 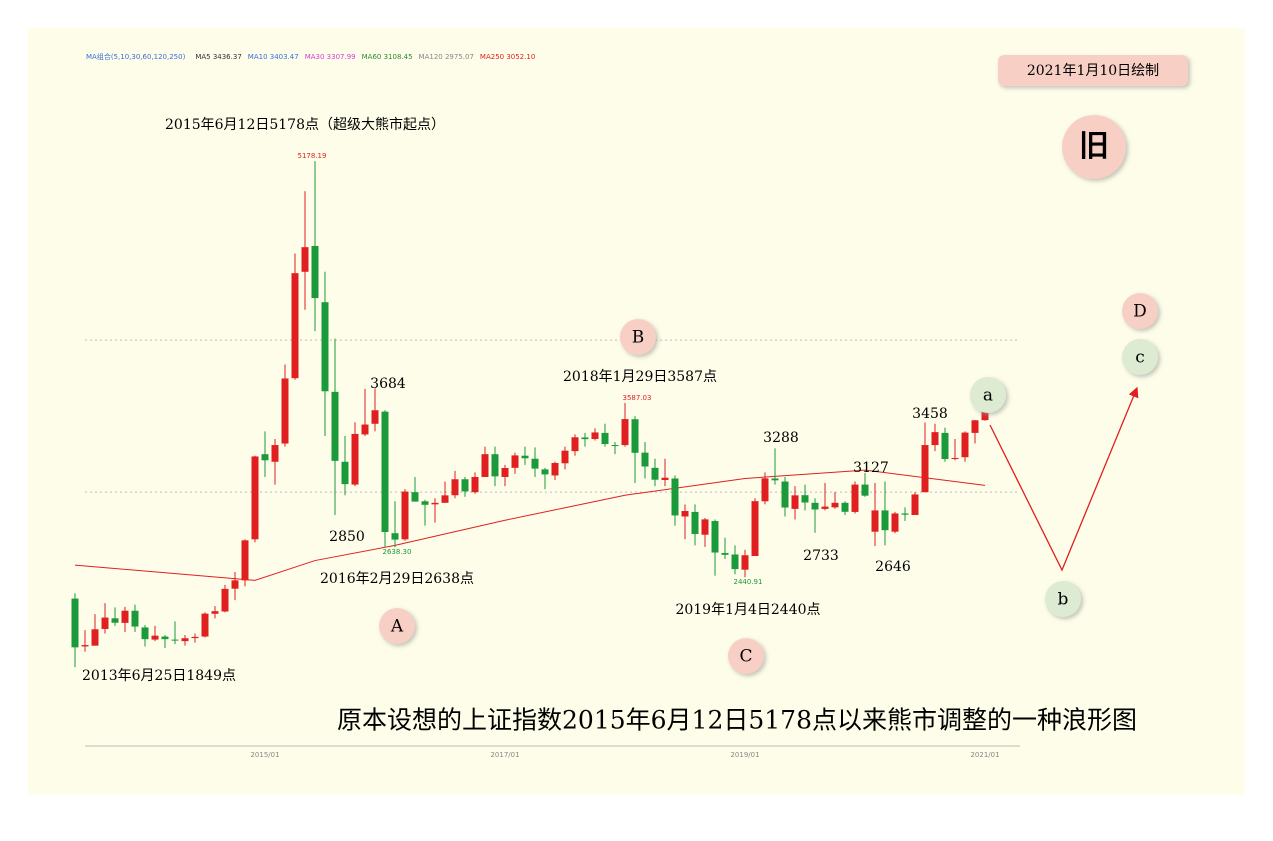 What do you see at coordinates (1093, 71) in the screenshot?
I see `stamp: 2021年1月10日绘制` at bounding box center [1093, 71].